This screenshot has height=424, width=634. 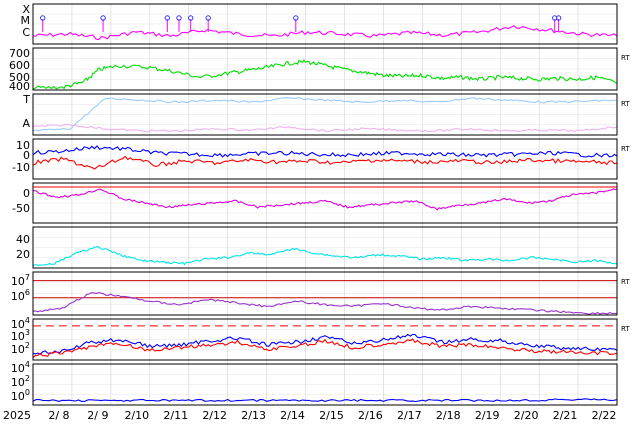 What do you see at coordinates (331, 415) in the screenshot?
I see `x-tick-label: 2/15` at bounding box center [331, 415].